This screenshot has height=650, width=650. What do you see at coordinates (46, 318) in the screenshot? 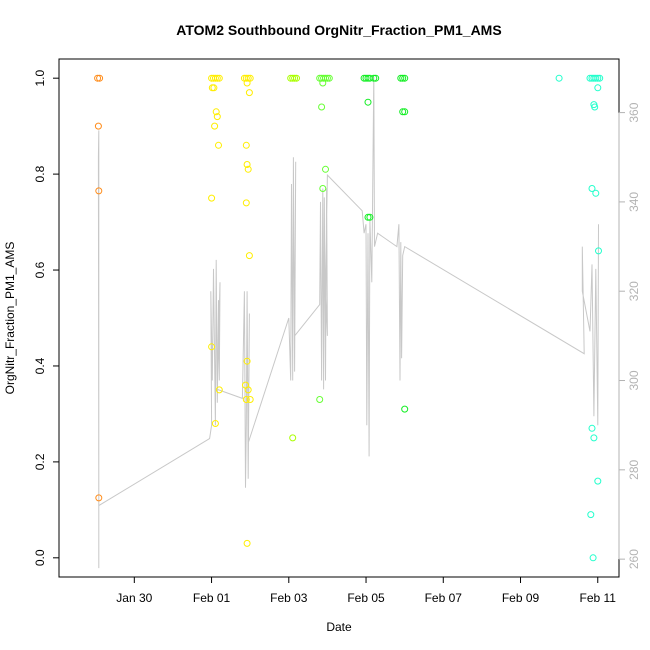
I see `y-axis: 0.0 0.2 0.4 0.6 0.8 1.0` at bounding box center [46, 318].